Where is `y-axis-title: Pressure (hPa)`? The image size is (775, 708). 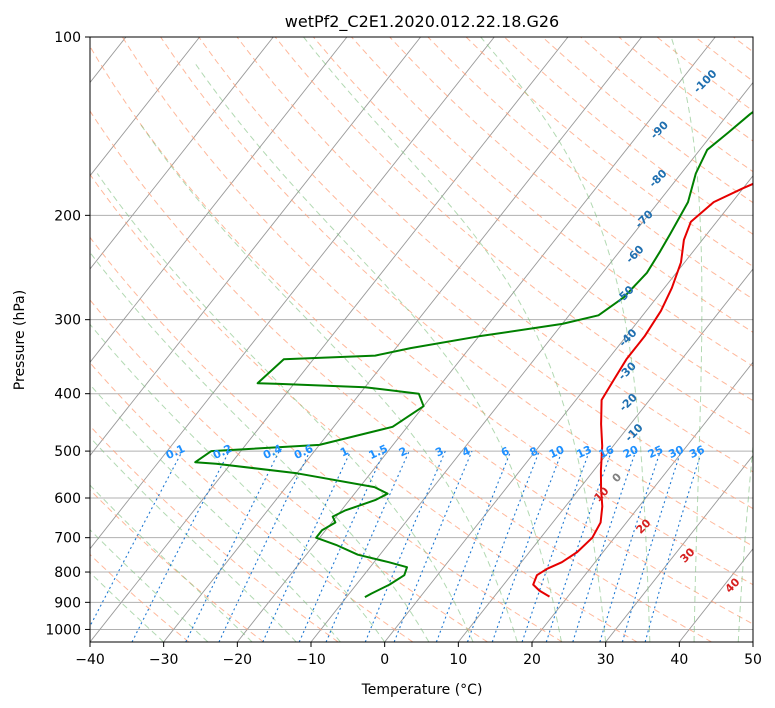 y-axis-title: Pressure (hPa) is located at coordinates (20, 340).